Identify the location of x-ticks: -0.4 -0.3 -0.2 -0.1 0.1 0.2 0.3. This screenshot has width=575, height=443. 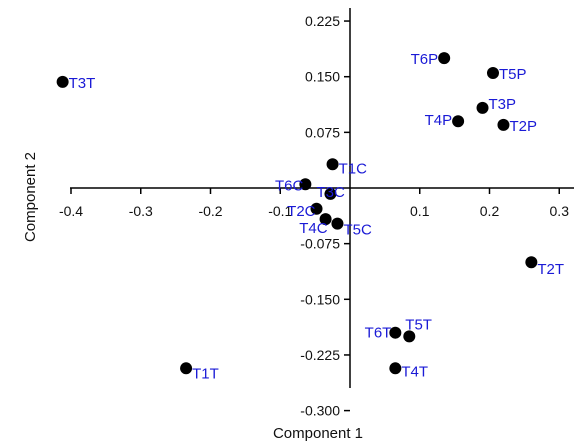
(314, 203).